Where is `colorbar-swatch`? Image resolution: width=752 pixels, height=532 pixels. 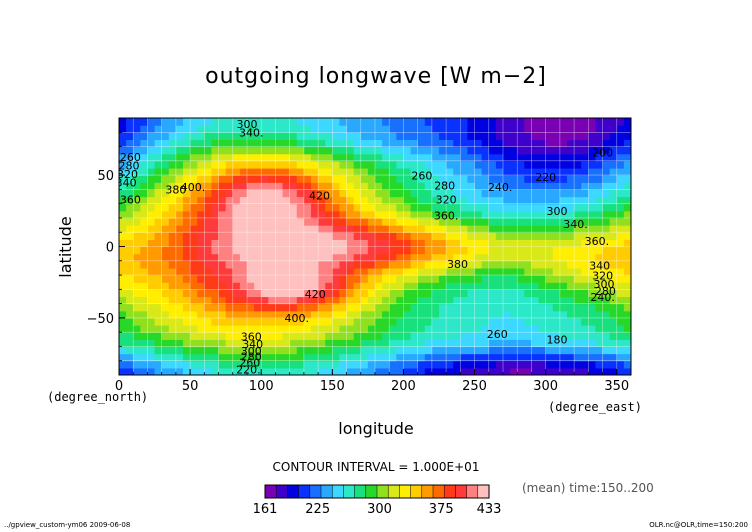
colorbar-swatch is located at coordinates (393, 491).